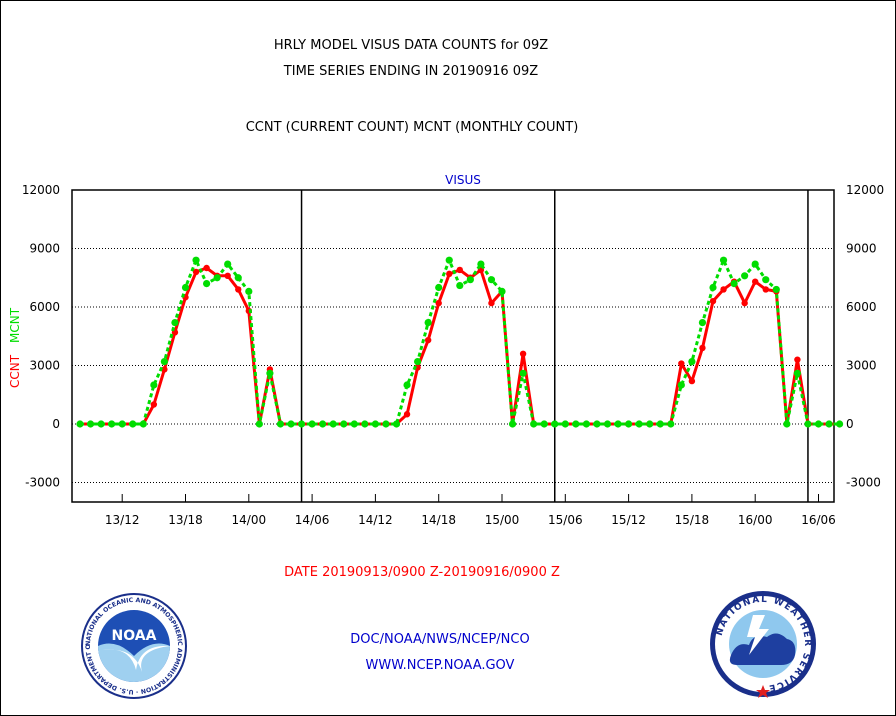  I want to click on org-line: DOC/NOAA/NWS/NCEP/NCO, so click(440, 639).